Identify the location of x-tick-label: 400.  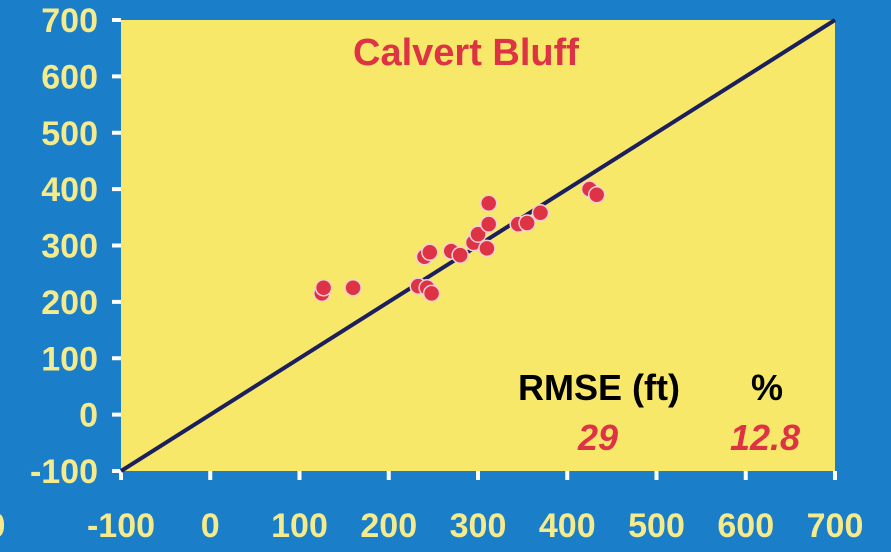
(567, 526).